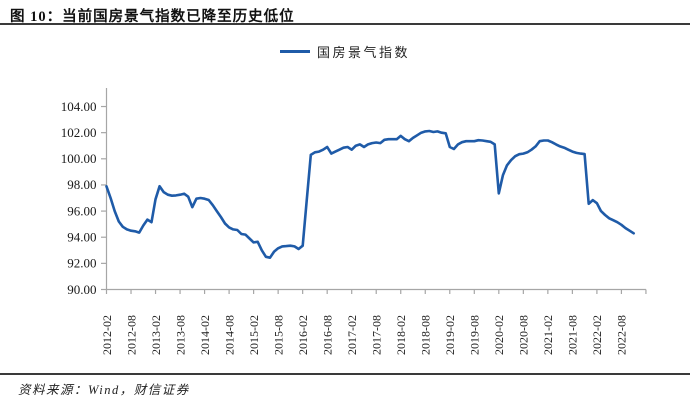 This screenshot has height=414, width=690. I want to click on svg-text: 2022-02, so click(597, 335).